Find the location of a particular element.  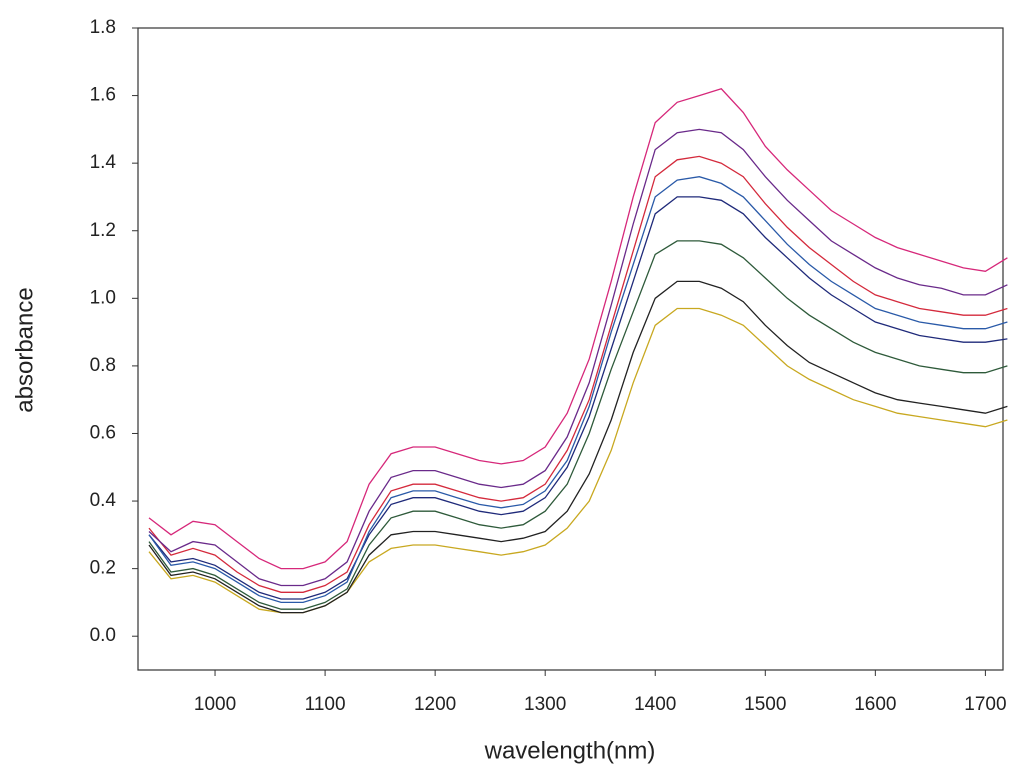

y-tick-label: 0.6 is located at coordinates (103, 432).